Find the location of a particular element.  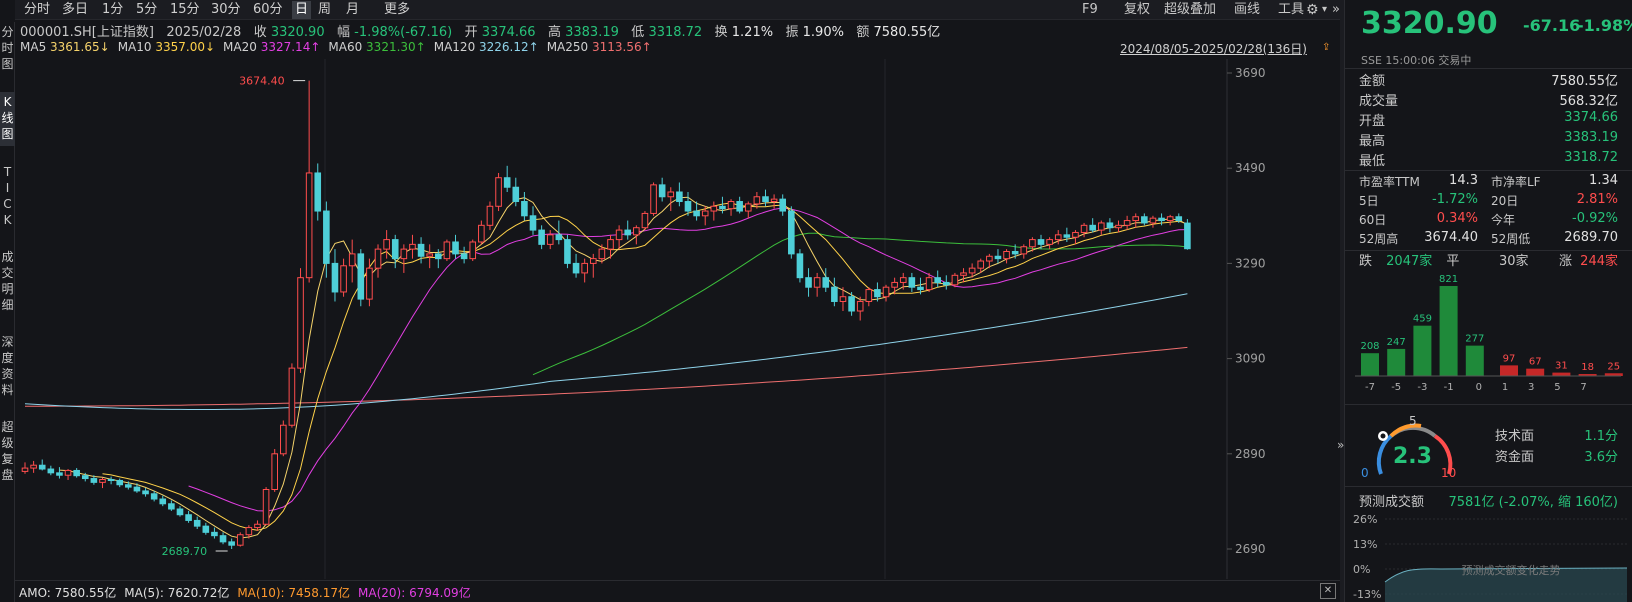

tab-trade-detail: 成交明细 is located at coordinates (7, 281).